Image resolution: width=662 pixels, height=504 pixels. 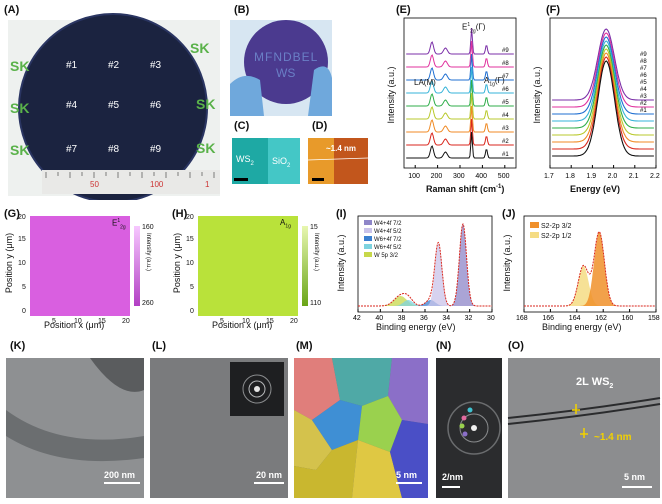 I want to click on watermark-text: MFNDBEL, so click(x=286, y=57).